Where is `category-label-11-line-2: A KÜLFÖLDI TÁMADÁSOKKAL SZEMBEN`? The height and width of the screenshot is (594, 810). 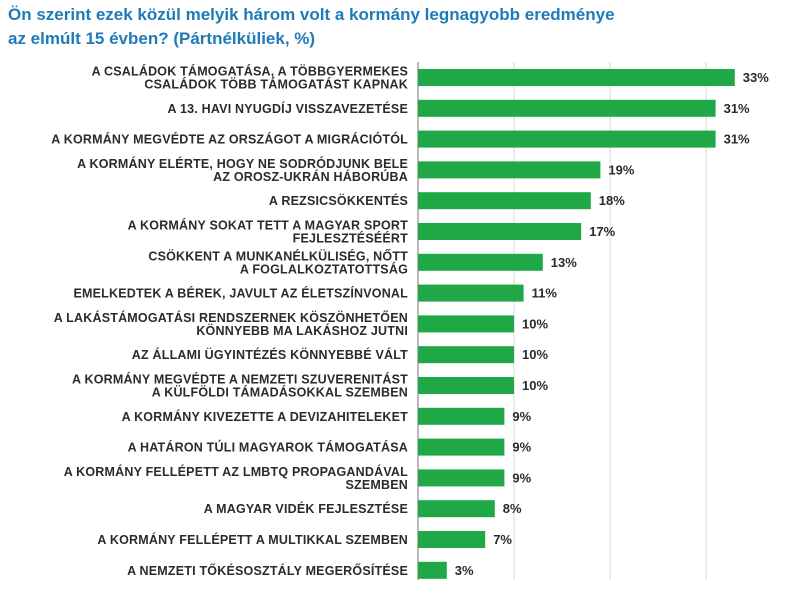
category-label-11-line-2: A KÜLFÖLDI TÁMADÁSOKKAL SZEMBEN is located at coordinates (280, 392).